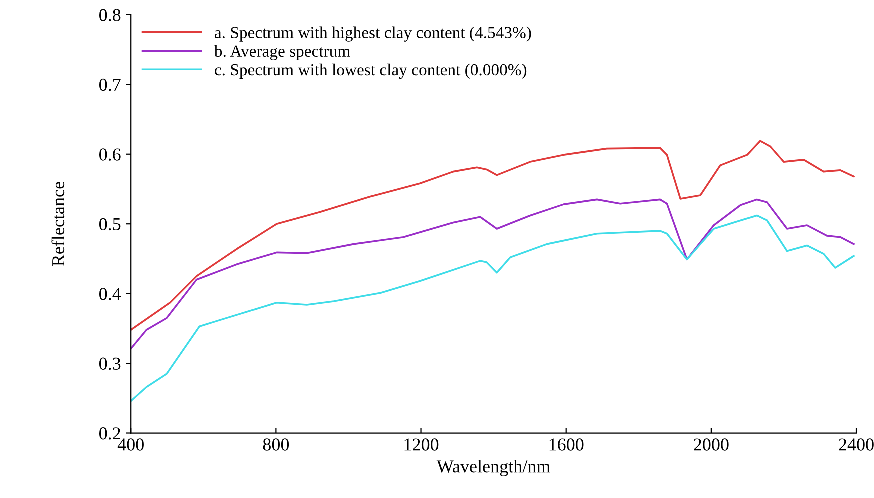  I want to click on legend-label: b. Average spectrum, so click(282, 52).